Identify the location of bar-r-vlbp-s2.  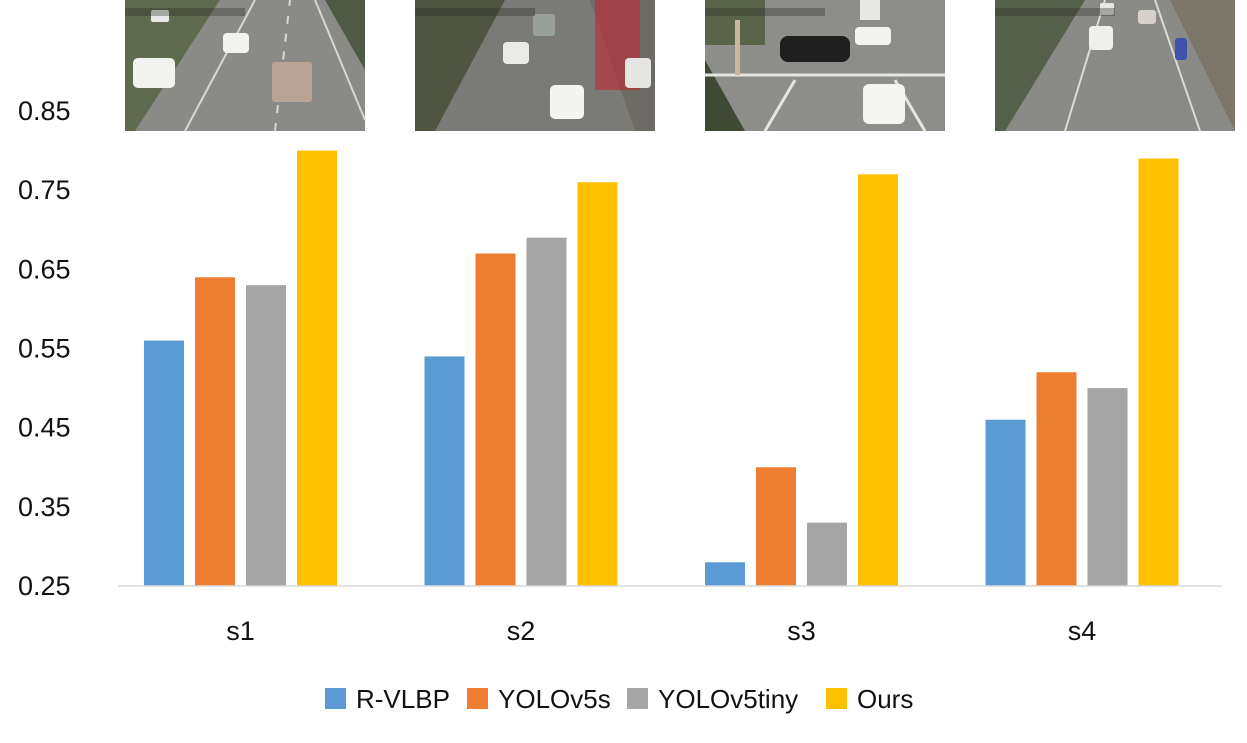
(444, 471).